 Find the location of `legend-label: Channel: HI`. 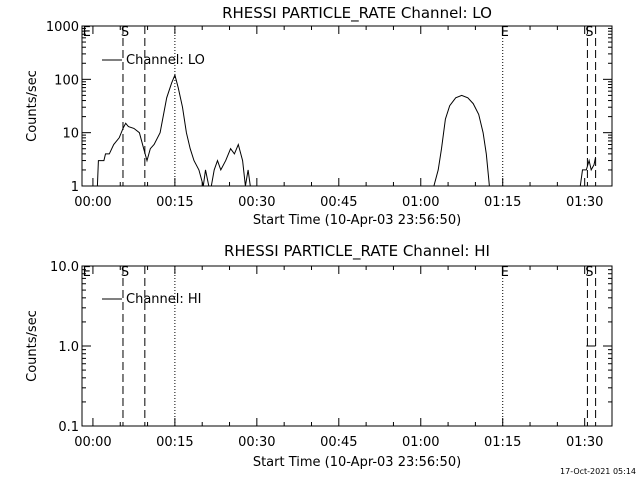

legend-label: Channel: HI is located at coordinates (164, 299).